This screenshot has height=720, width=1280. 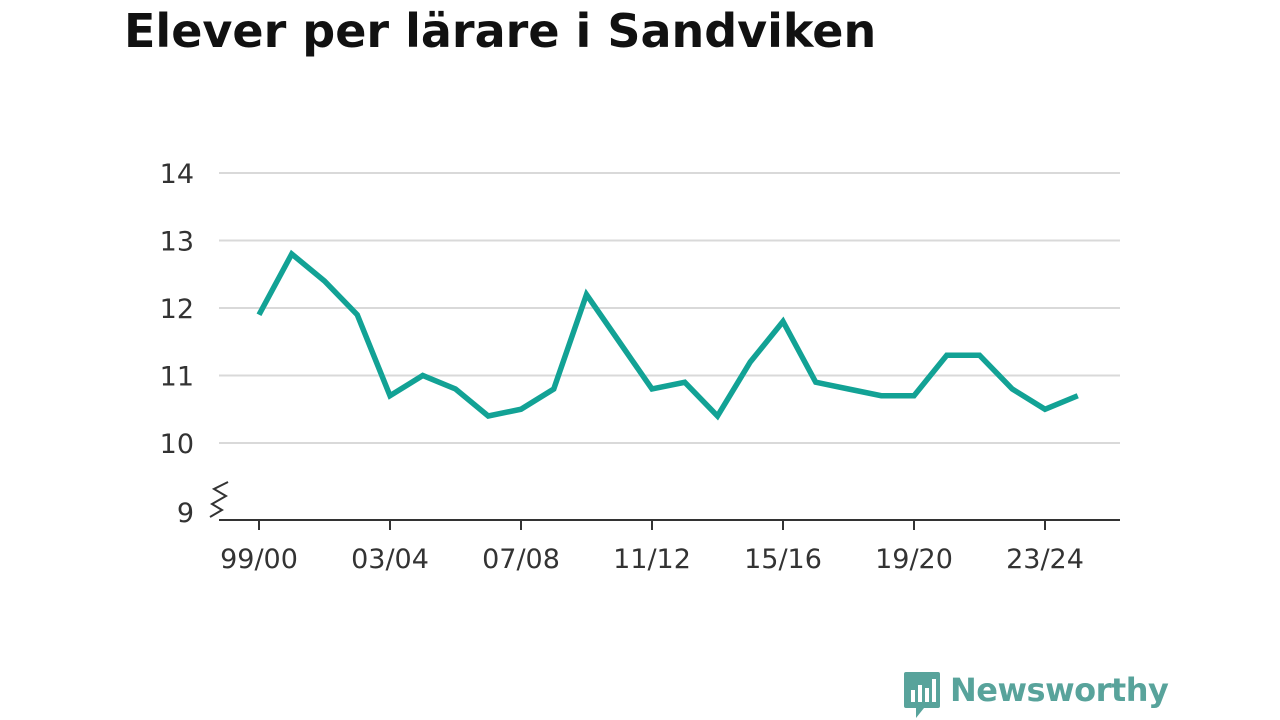 I want to click on y-tick-label: 13, so click(x=177, y=242).